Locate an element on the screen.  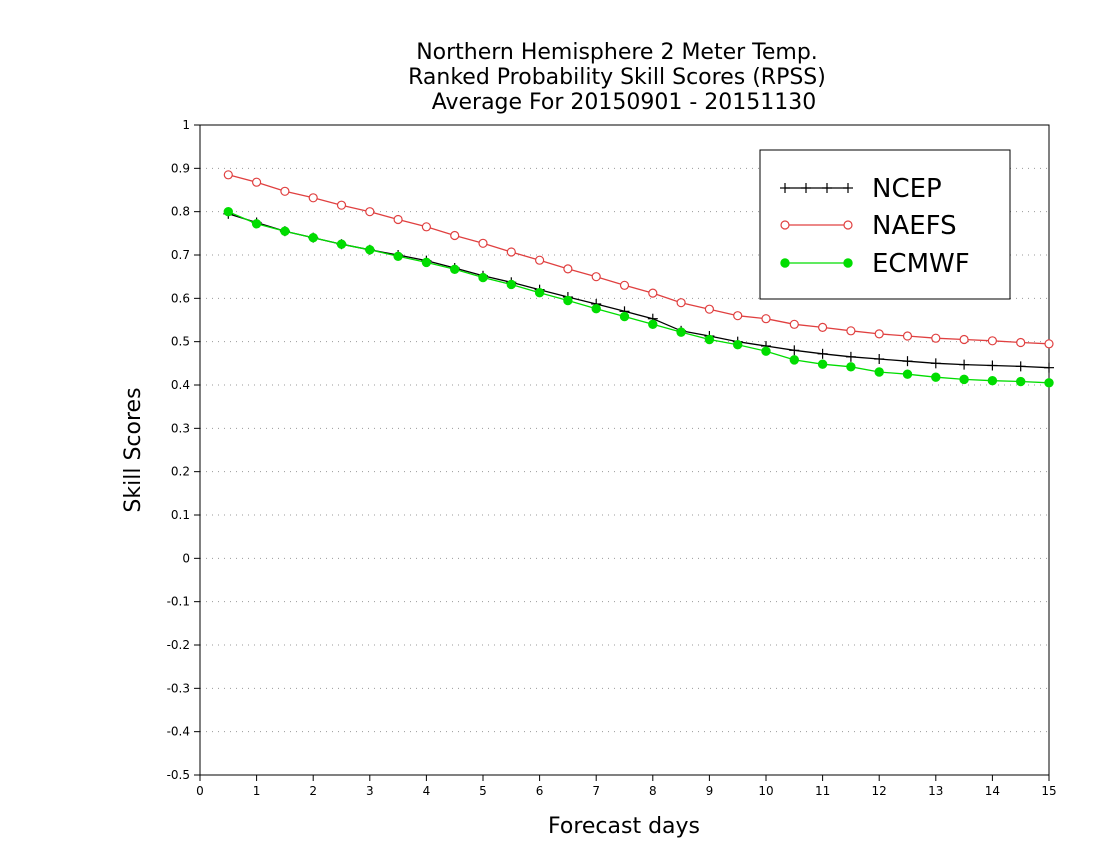
x-tick-label: 2 is located at coordinates (313, 791).